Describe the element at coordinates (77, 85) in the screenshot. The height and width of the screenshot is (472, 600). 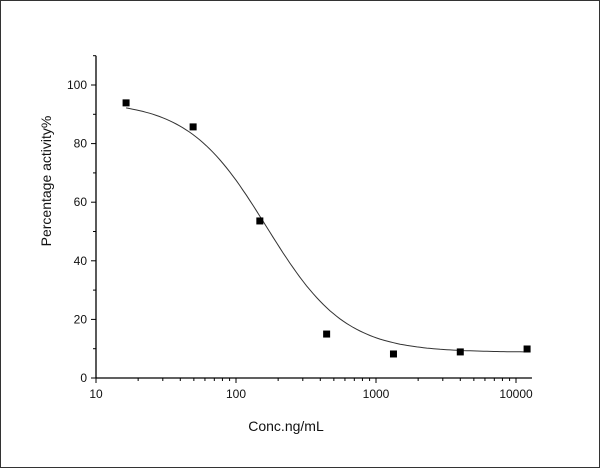
I see `y-tick-label: 100` at that location.